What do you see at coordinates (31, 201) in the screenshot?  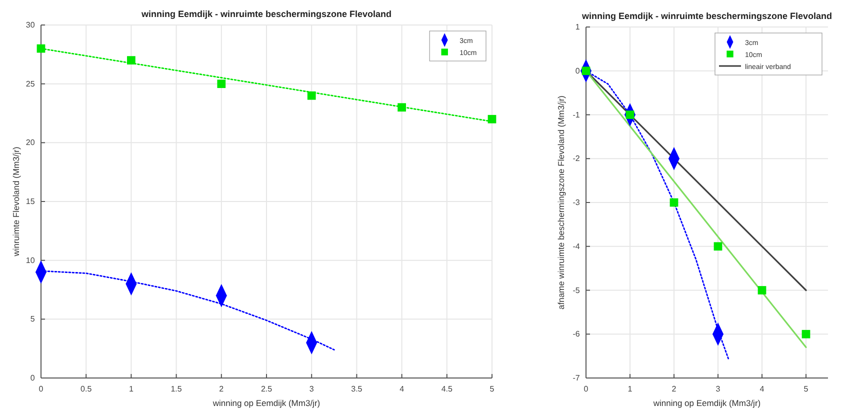 I see `y-tick-label: 15` at bounding box center [31, 201].